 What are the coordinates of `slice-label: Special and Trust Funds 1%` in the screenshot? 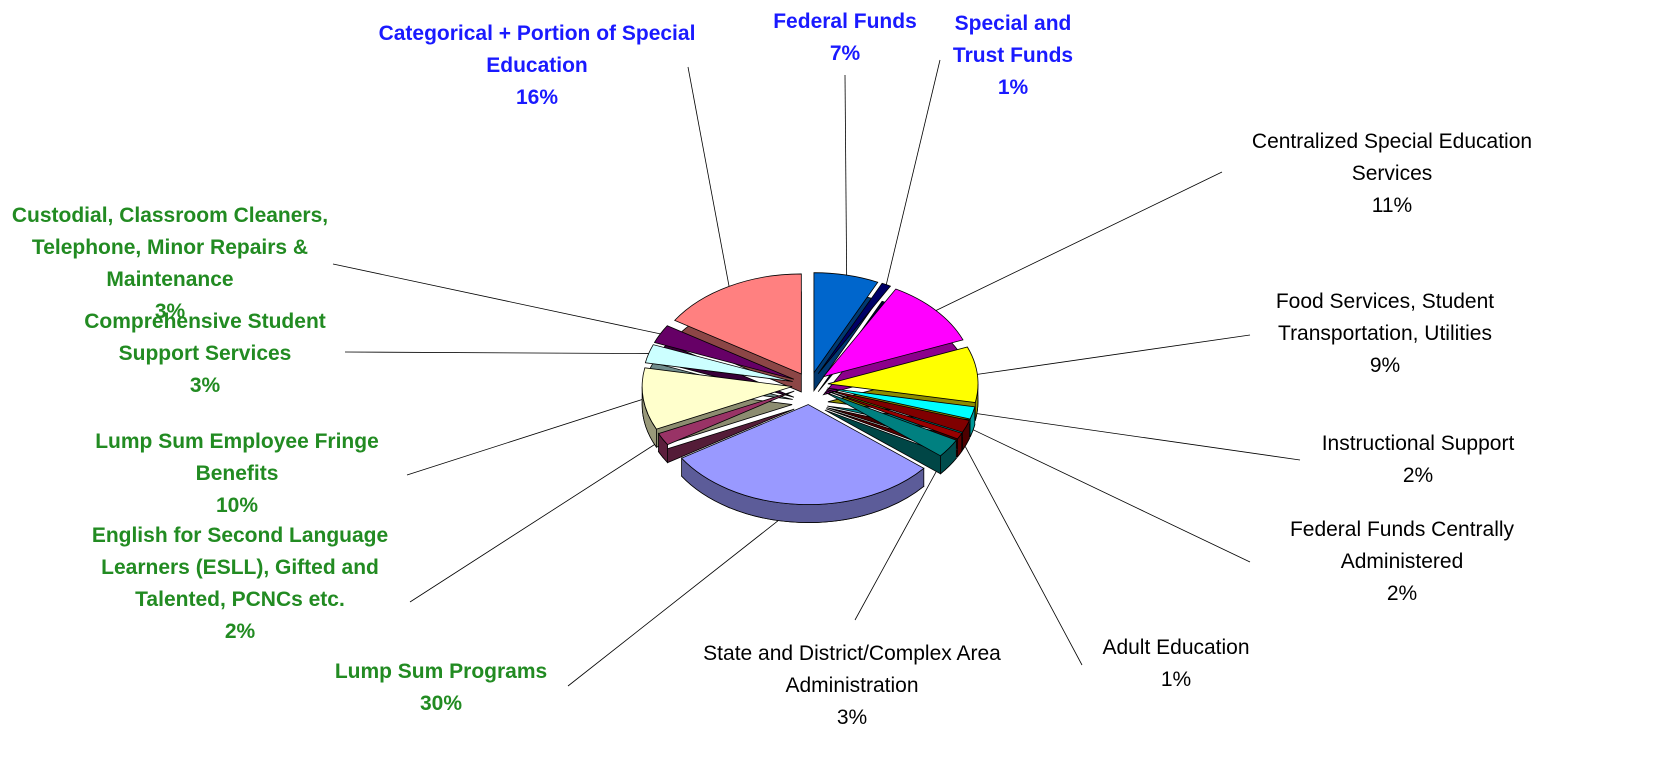 It's located at (1013, 56).